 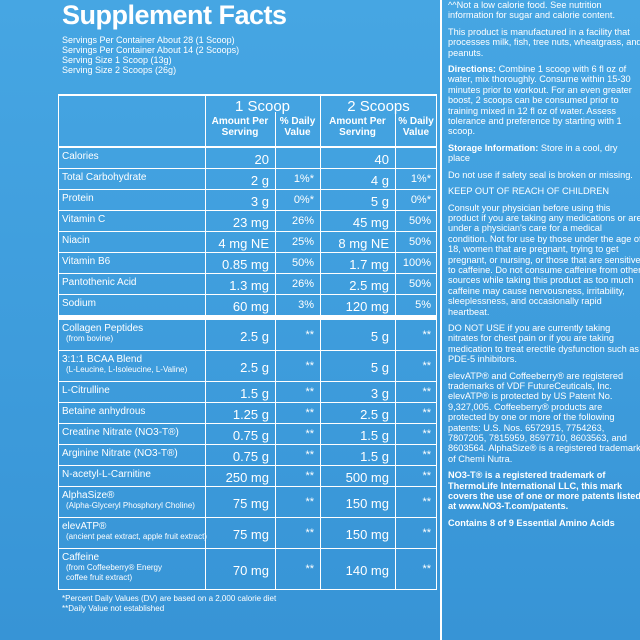 I want to click on amount: 0.85 mg, so click(x=245, y=264).